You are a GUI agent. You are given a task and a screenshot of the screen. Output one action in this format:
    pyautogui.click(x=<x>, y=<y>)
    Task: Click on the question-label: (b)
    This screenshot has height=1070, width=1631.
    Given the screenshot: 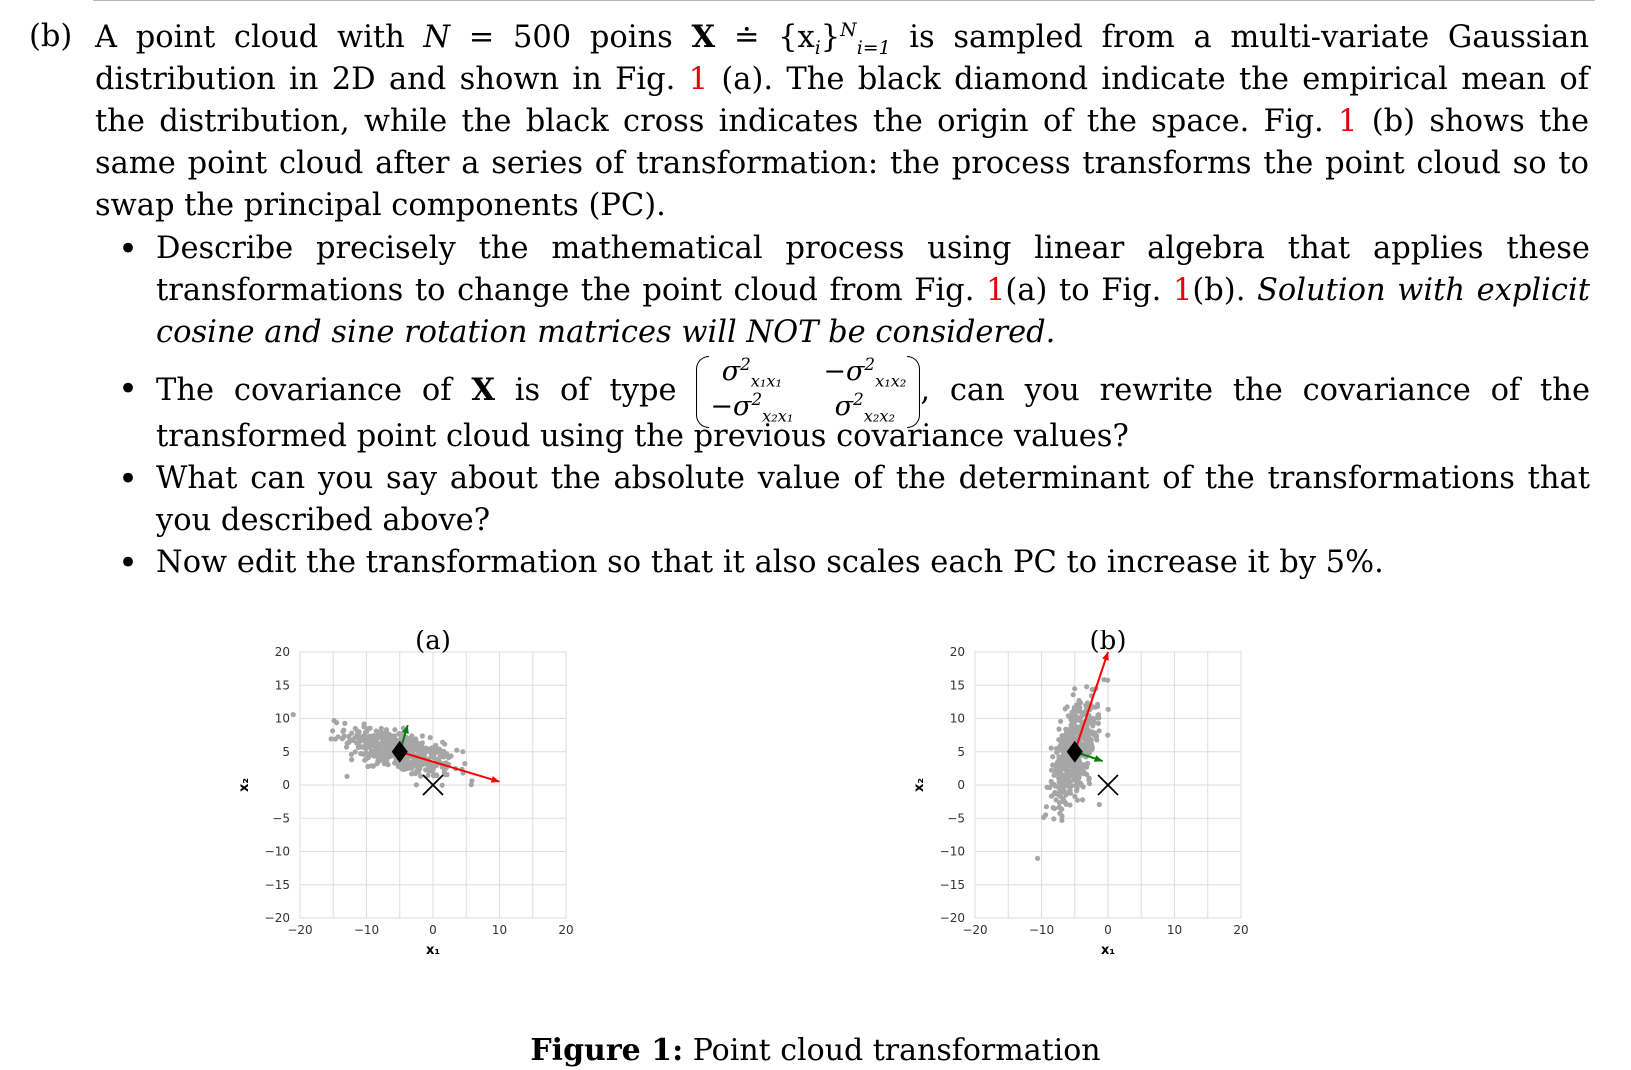 What is the action you would take?
    pyautogui.click(x=51, y=36)
    